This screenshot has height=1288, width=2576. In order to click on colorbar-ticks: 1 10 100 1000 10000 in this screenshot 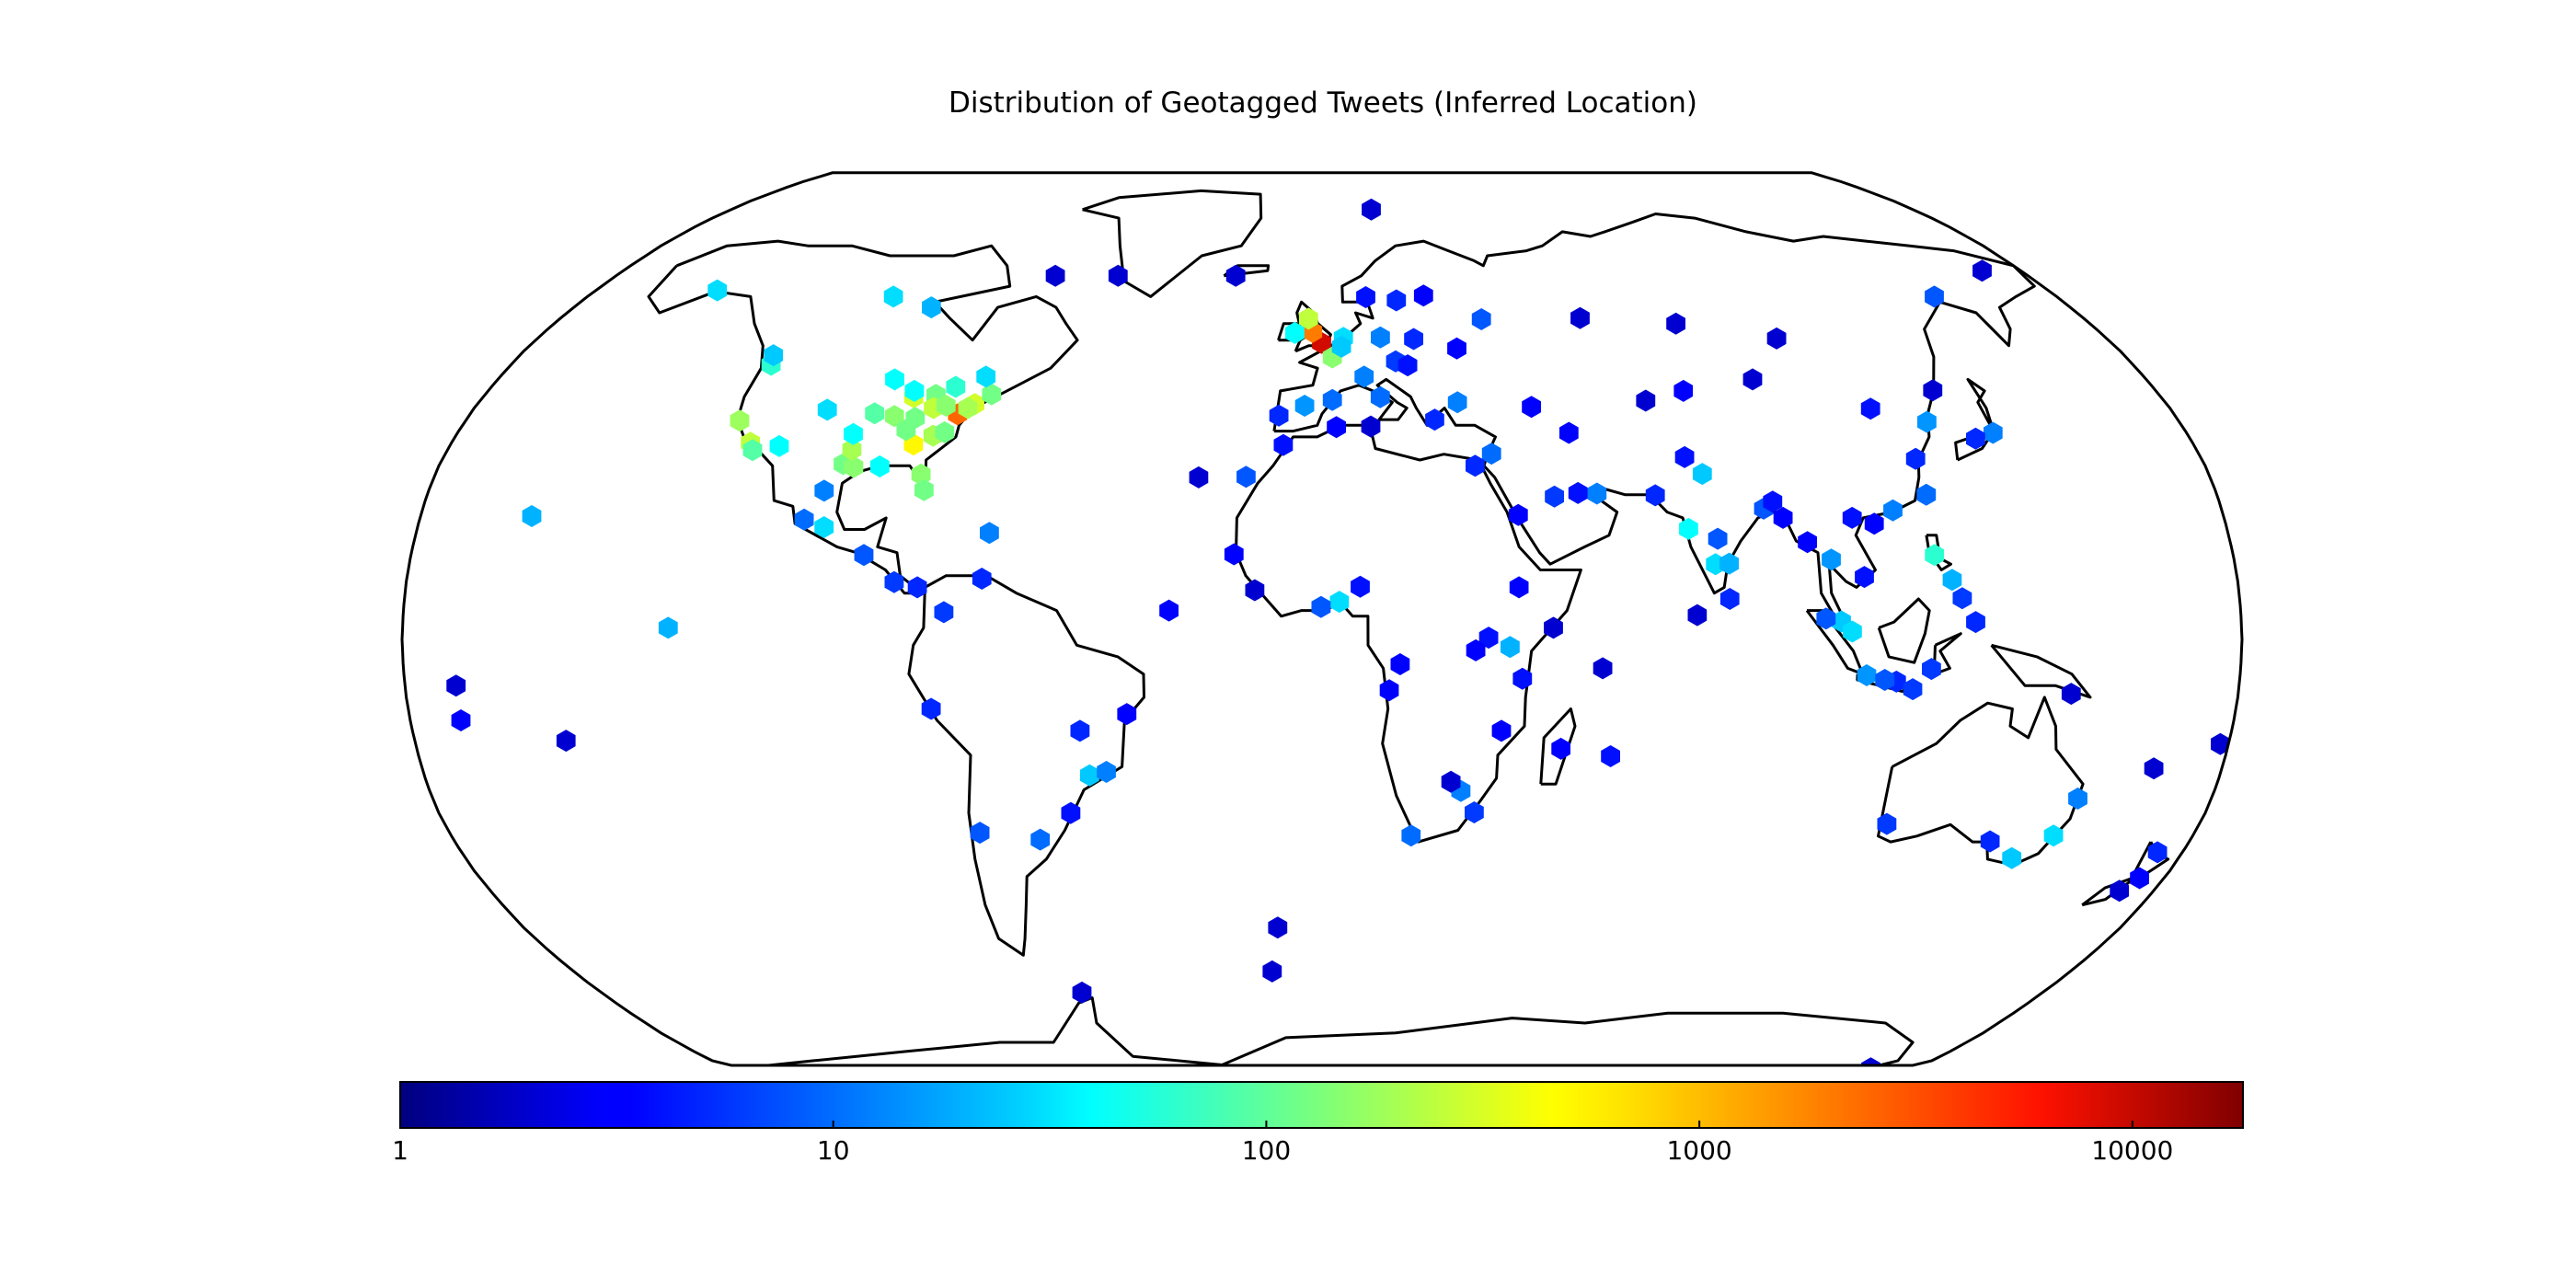, I will do `click(1282, 1143)`.